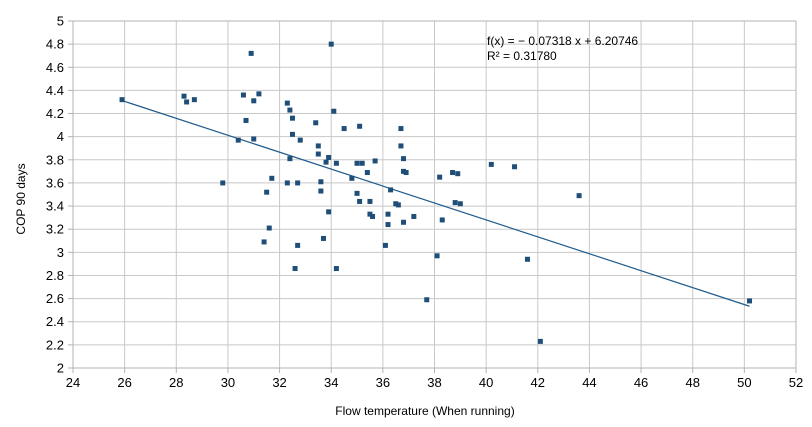 The width and height of the screenshot is (812, 427). What do you see at coordinates (383, 382) in the screenshot?
I see `x-tick-label: 36` at bounding box center [383, 382].